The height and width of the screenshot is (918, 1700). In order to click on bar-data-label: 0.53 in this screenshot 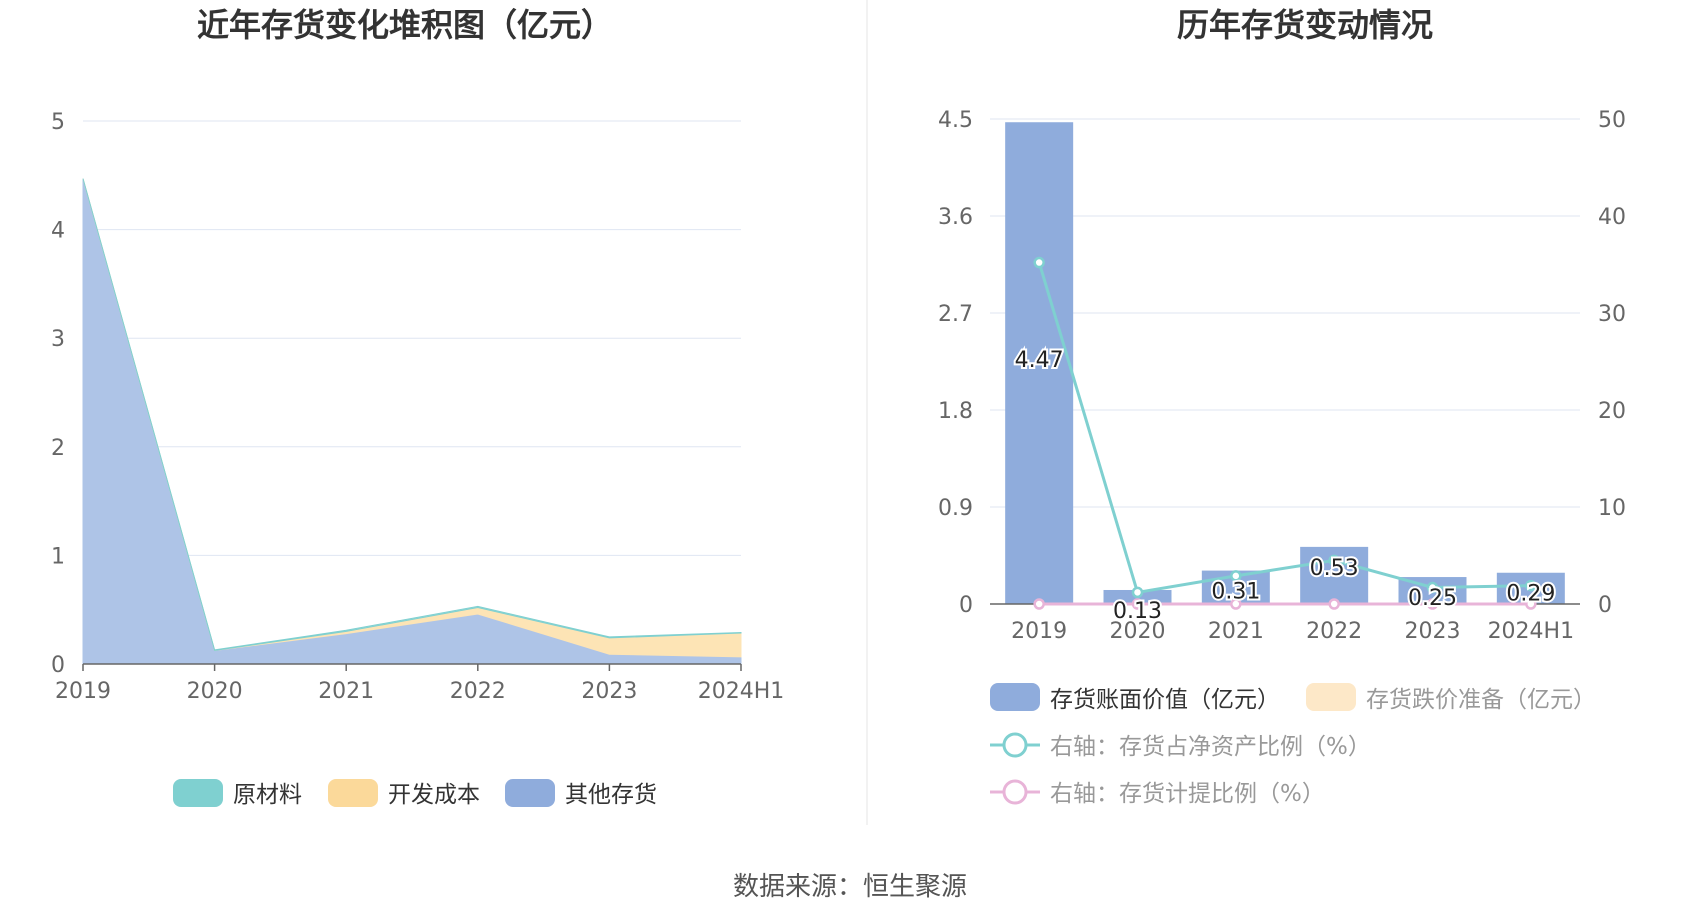, I will do `click(1334, 568)`.